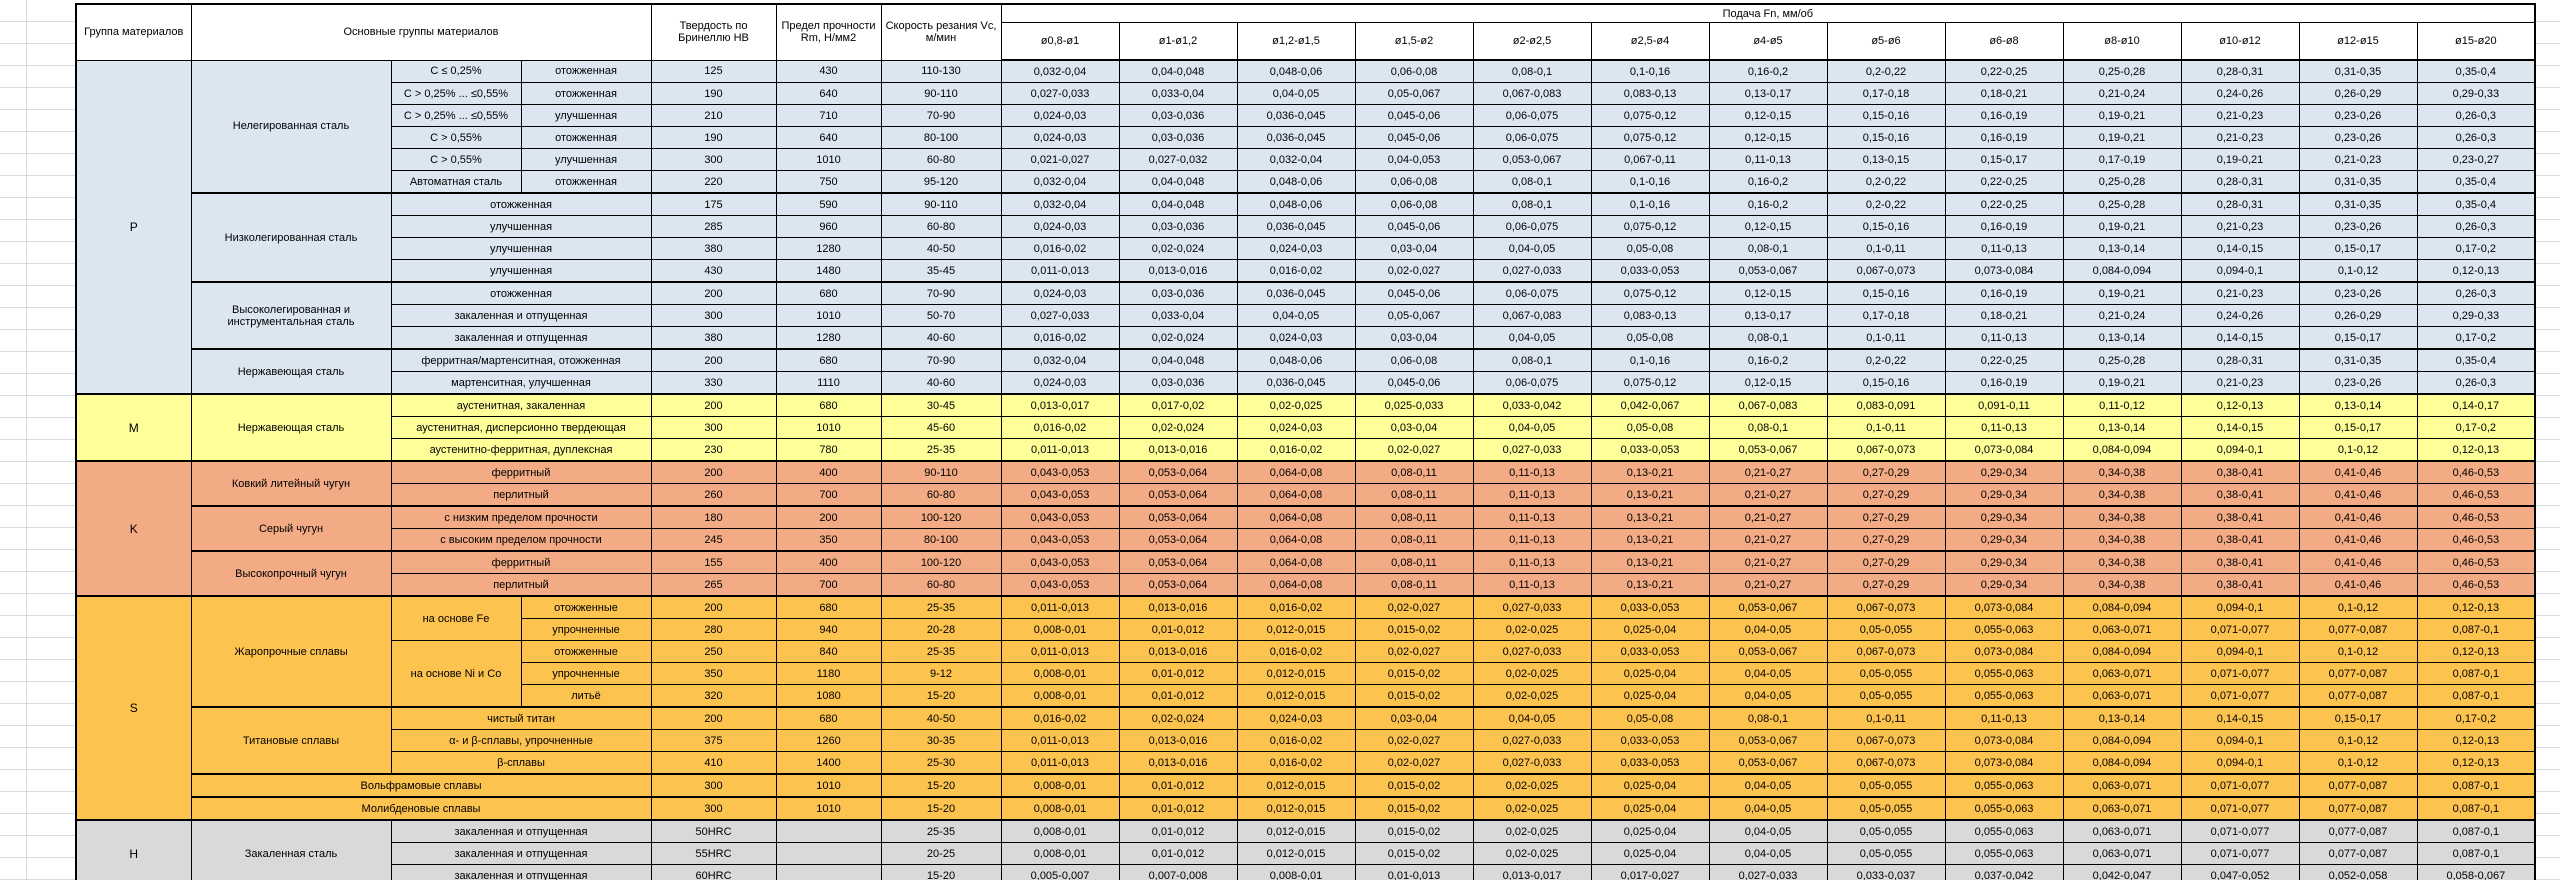 This screenshot has height=880, width=2560. Describe the element at coordinates (941, 562) in the screenshot. I see `speed-cell: 100-120` at that location.